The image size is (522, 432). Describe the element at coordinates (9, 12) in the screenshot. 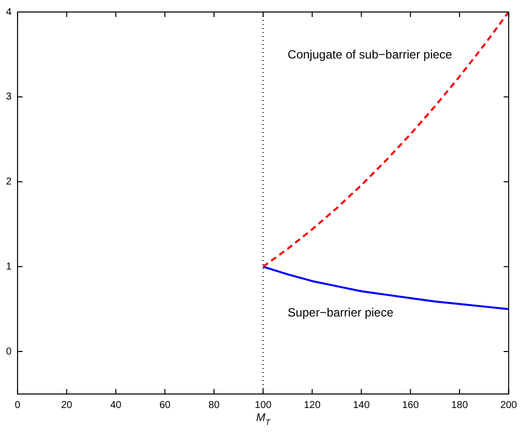

I see `y-tick-label: 4` at that location.